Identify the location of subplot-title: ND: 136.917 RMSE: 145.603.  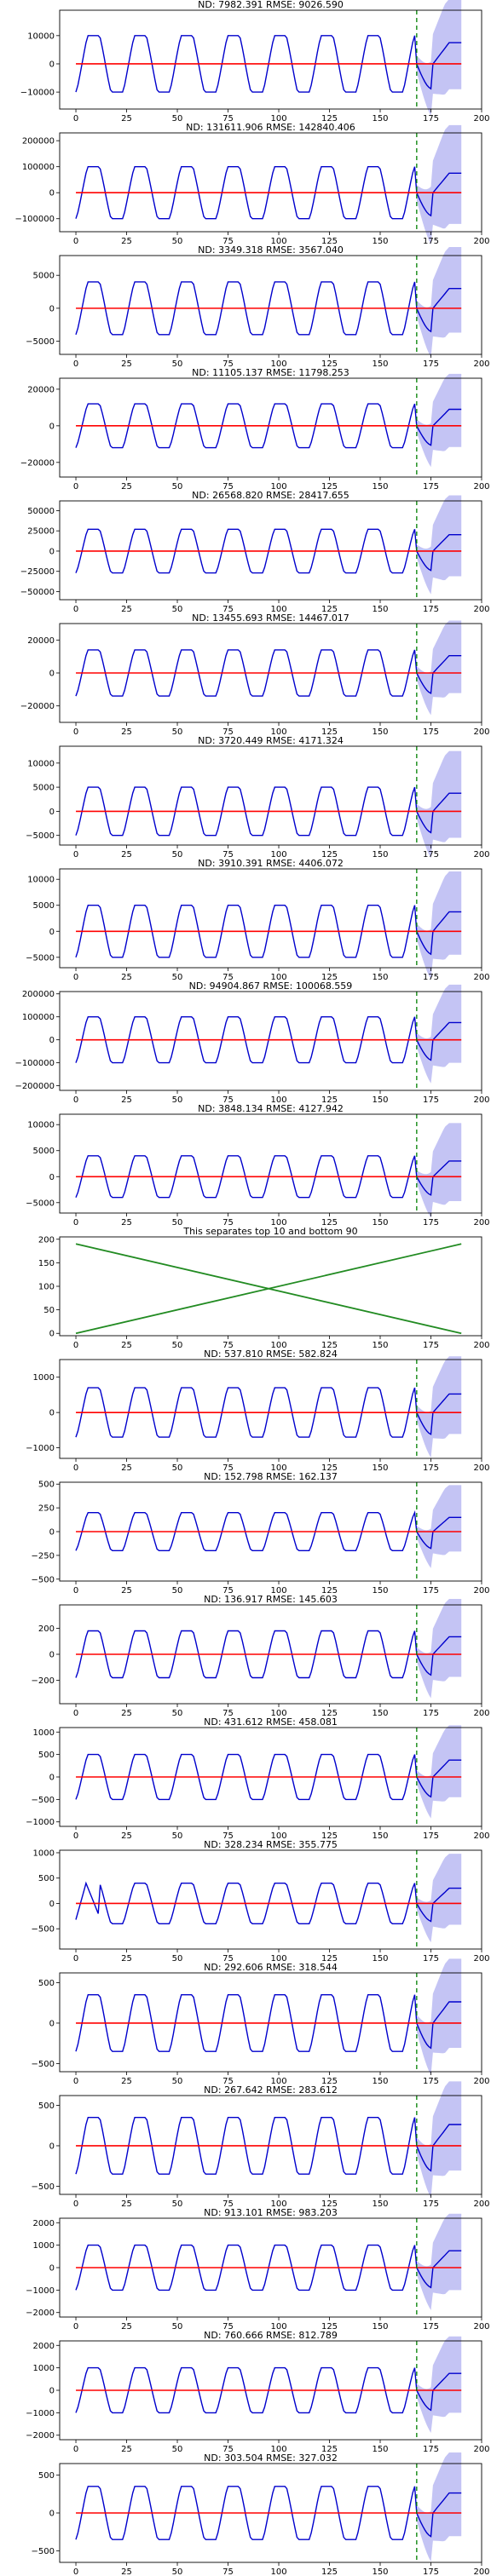
(271, 1600).